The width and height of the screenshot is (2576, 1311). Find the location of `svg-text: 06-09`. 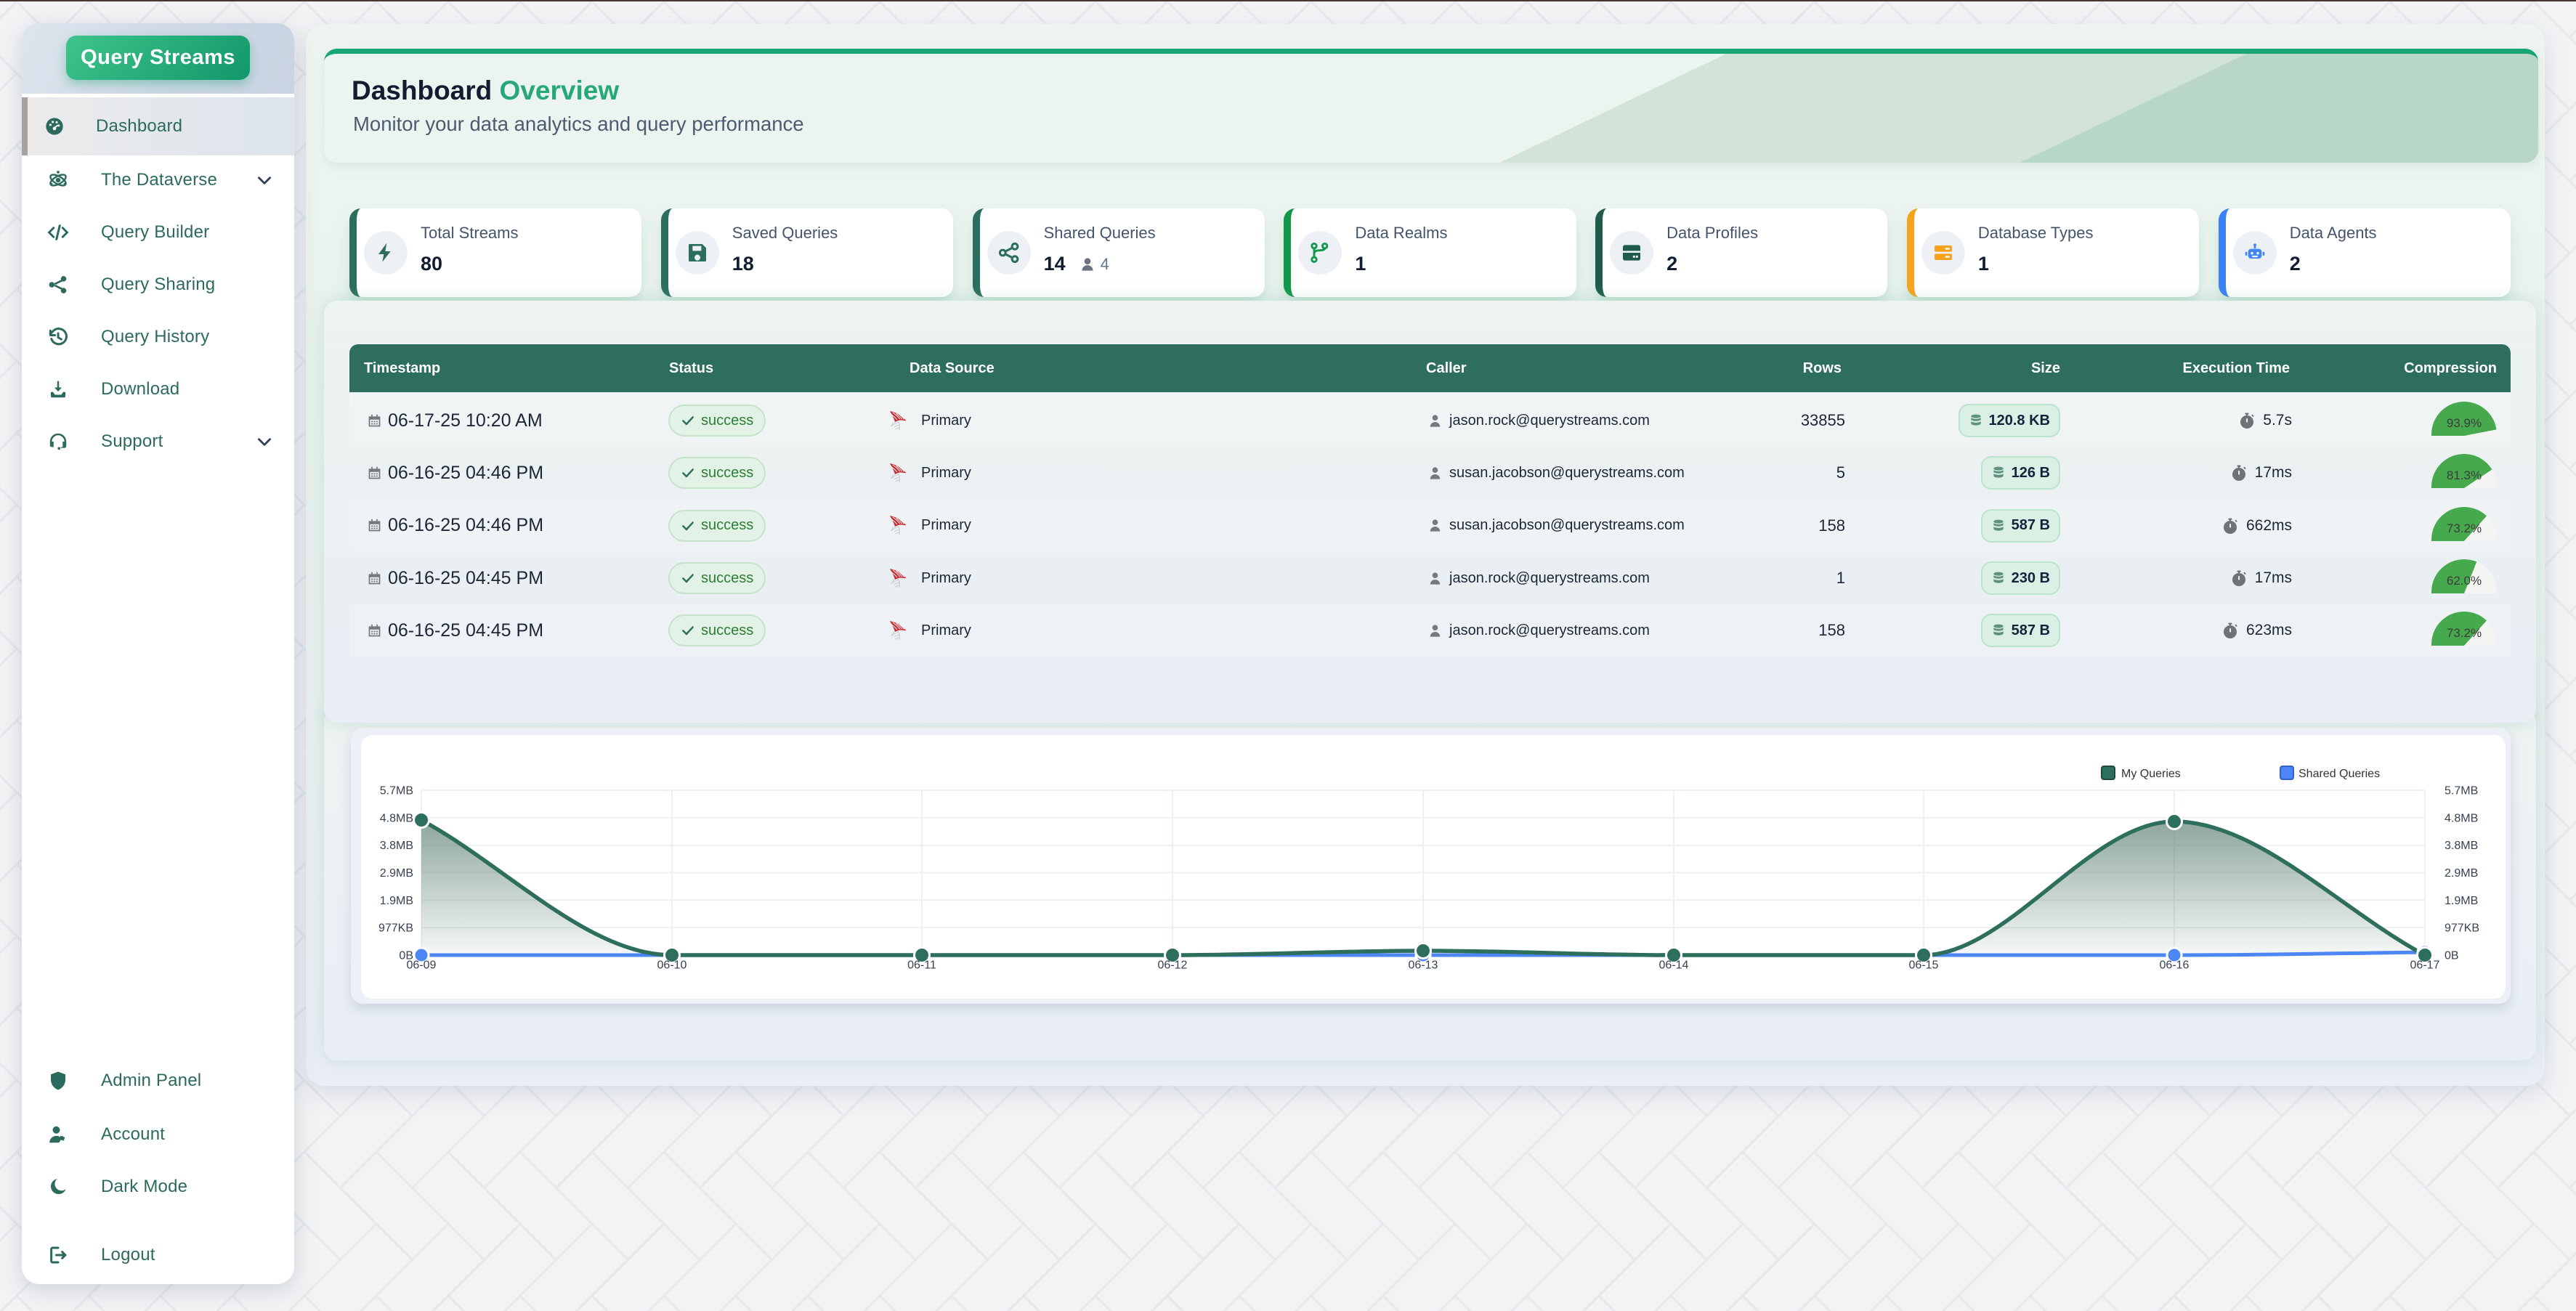

svg-text: 06-09 is located at coordinates (422, 965).